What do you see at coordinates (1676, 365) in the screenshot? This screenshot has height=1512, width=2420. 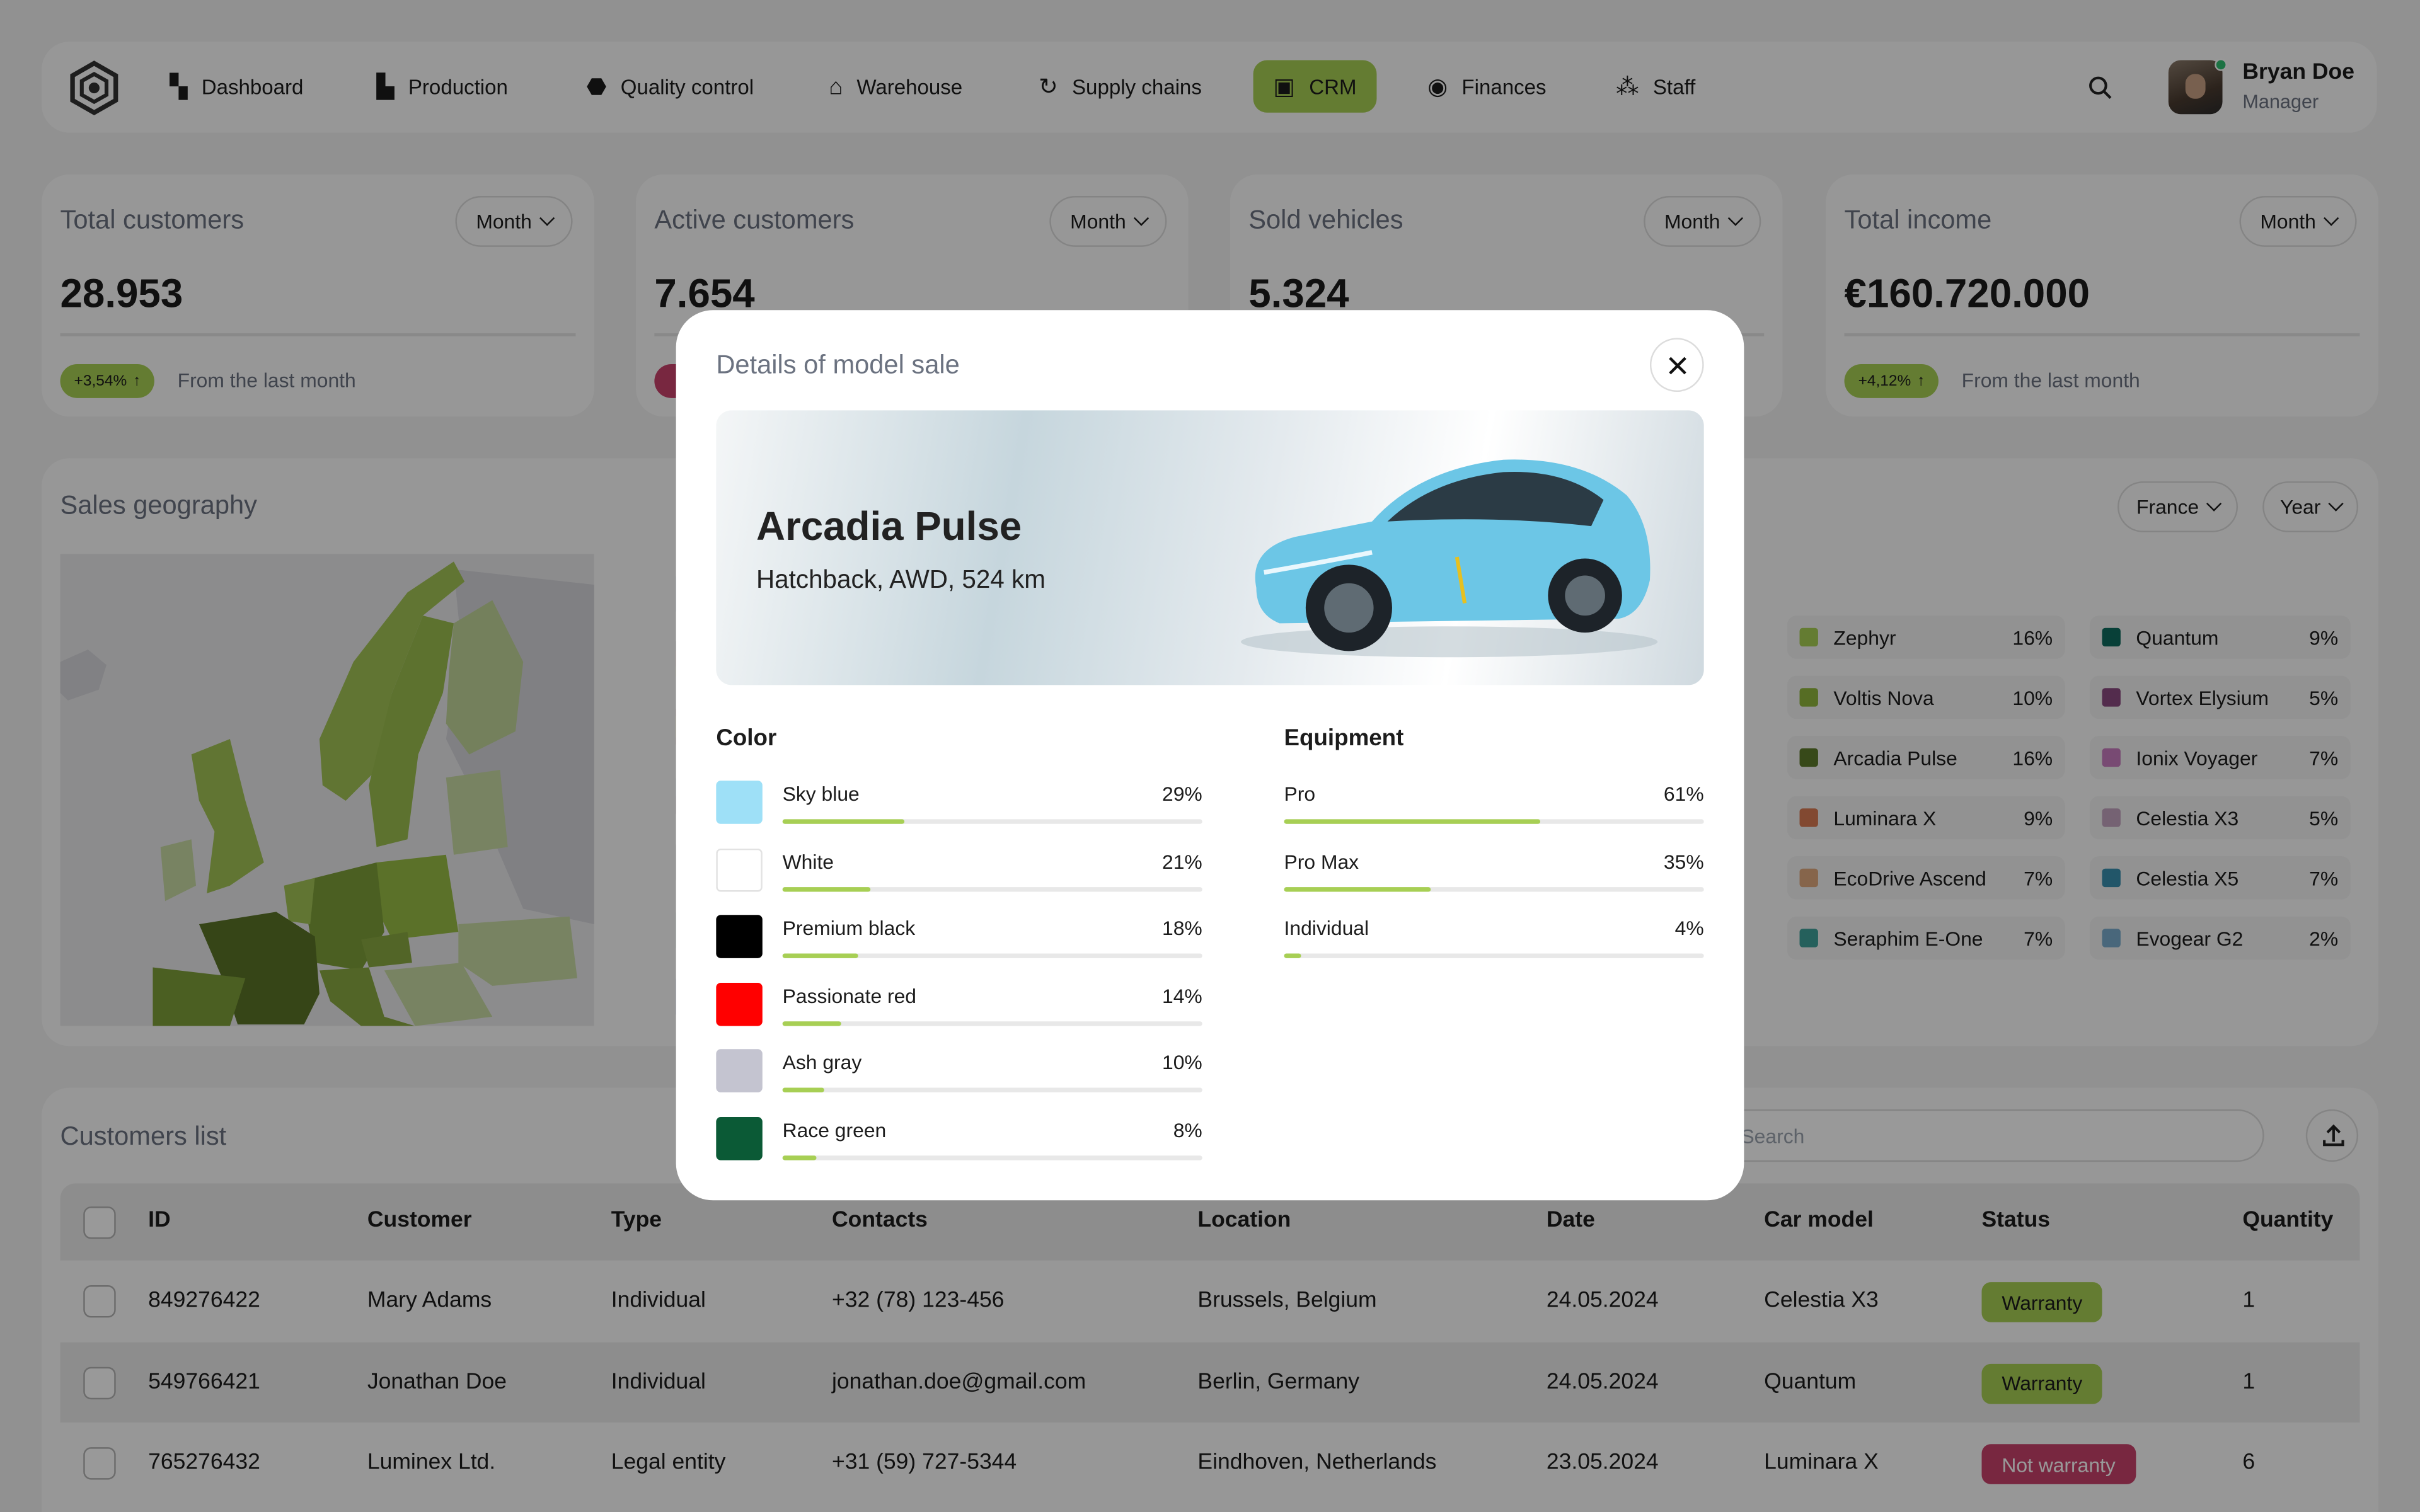 I see `close-button` at bounding box center [1676, 365].